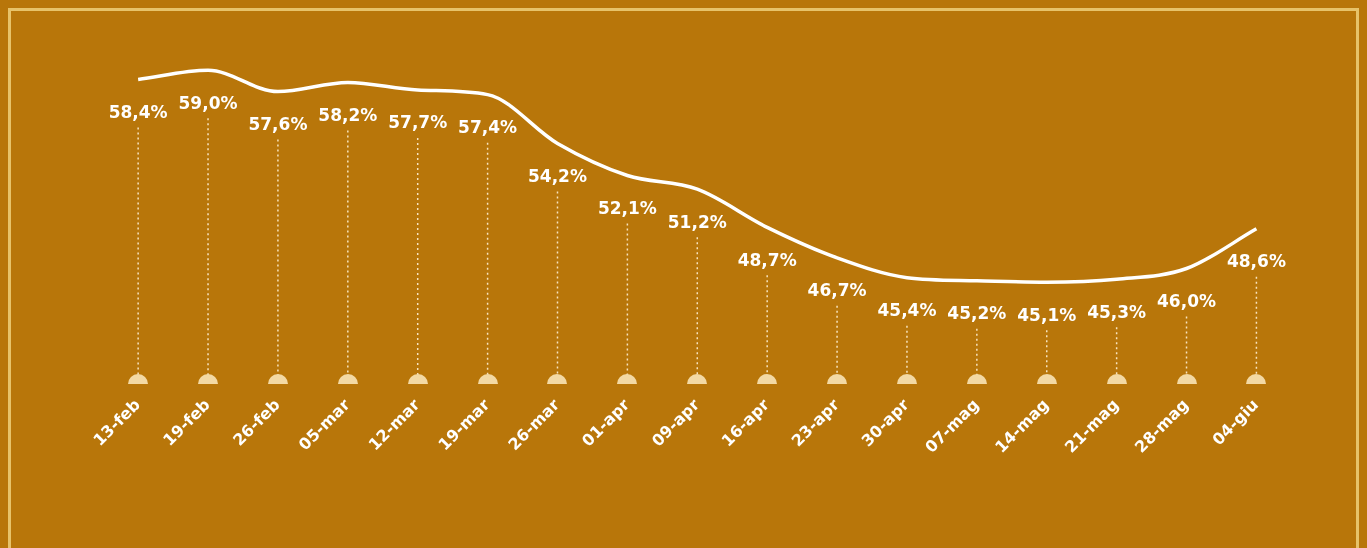 This screenshot has width=1367, height=548. I want to click on data-label: 57,4%, so click(488, 127).